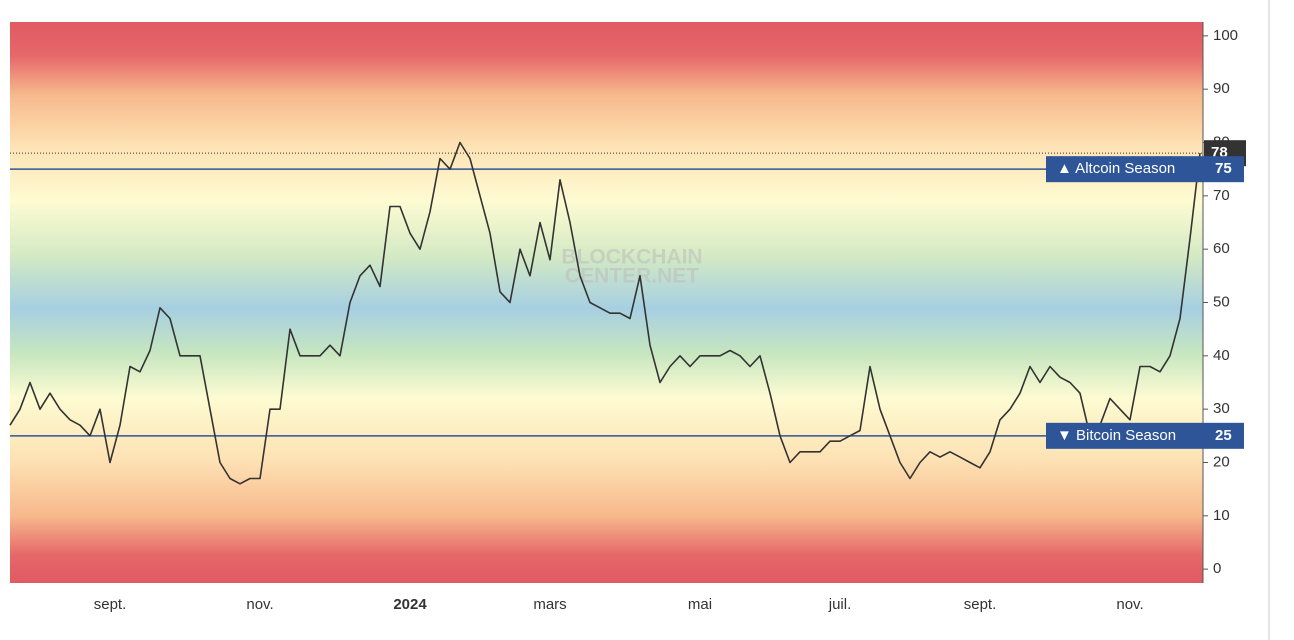  I want to click on y-tick-label: 90, so click(1221, 88).